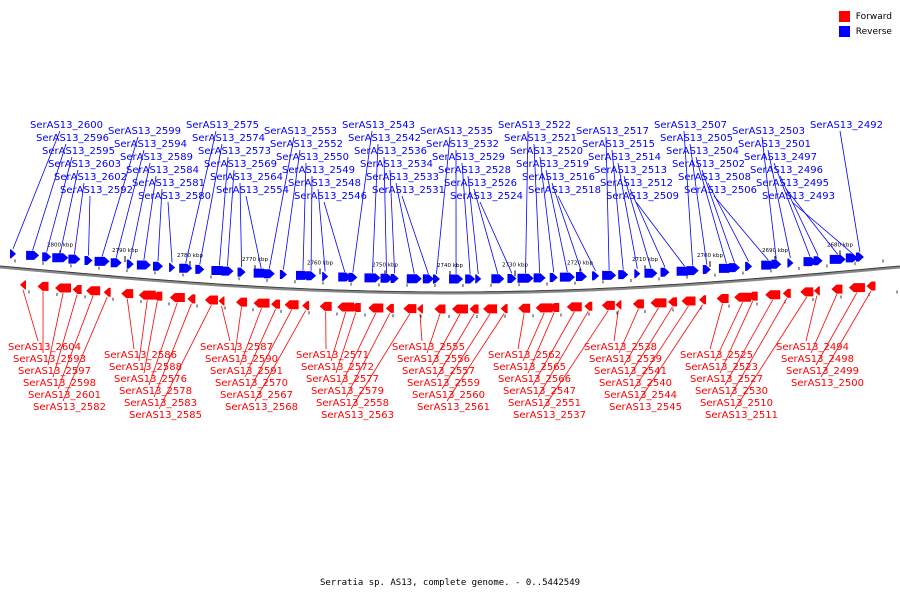  Describe the element at coordinates (702, 151) in the screenshot. I see `reverse-gene-label: SerAS13_2504` at that location.